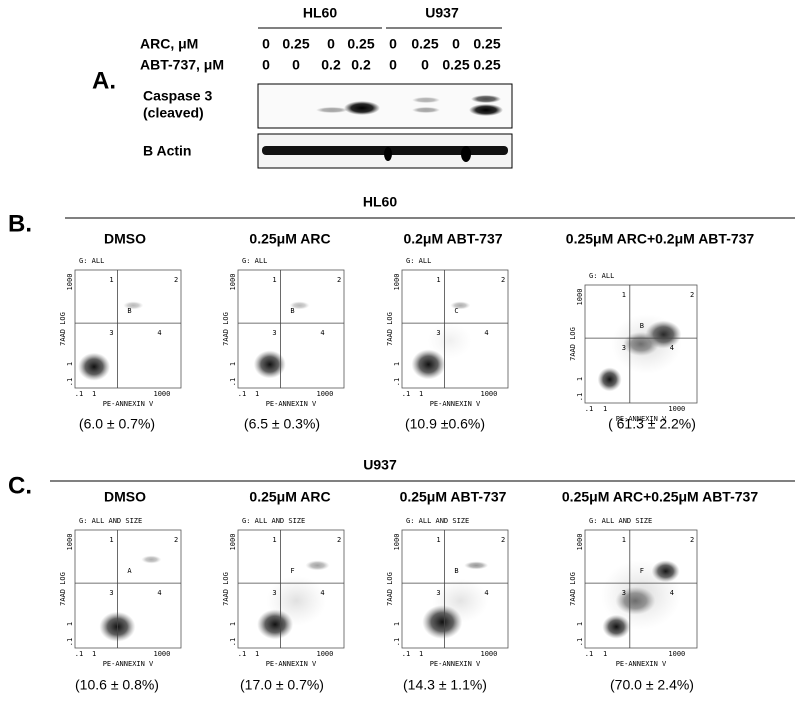 The image size is (800, 701). I want to click on result: (70.0 ± 2.4%), so click(652, 685).